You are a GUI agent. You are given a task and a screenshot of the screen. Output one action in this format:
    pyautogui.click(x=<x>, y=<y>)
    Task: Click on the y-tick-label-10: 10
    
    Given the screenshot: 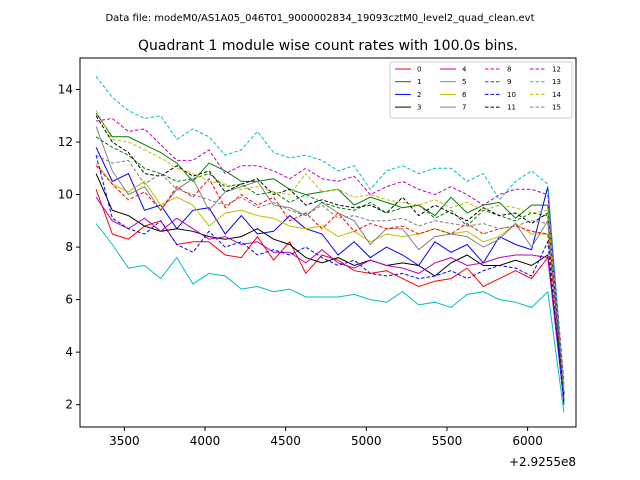 What is the action you would take?
    pyautogui.click(x=65, y=195)
    